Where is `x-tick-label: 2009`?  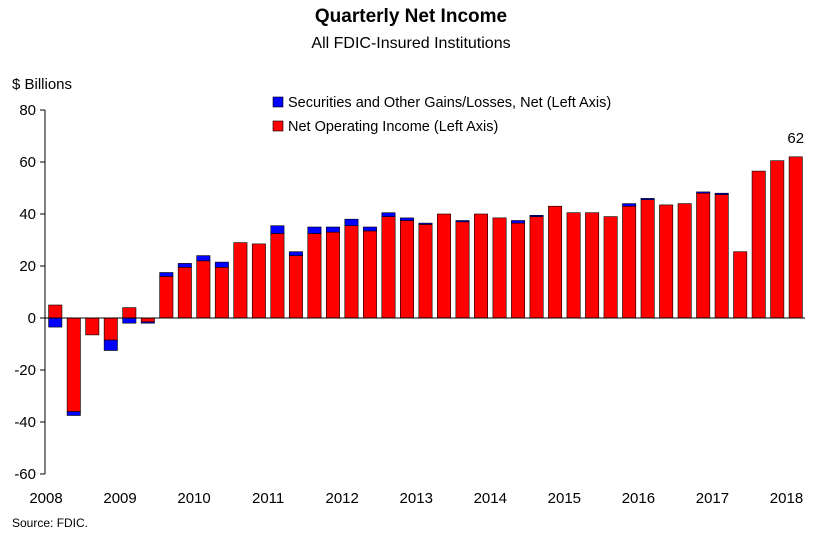 x-tick-label: 2009 is located at coordinates (119, 498).